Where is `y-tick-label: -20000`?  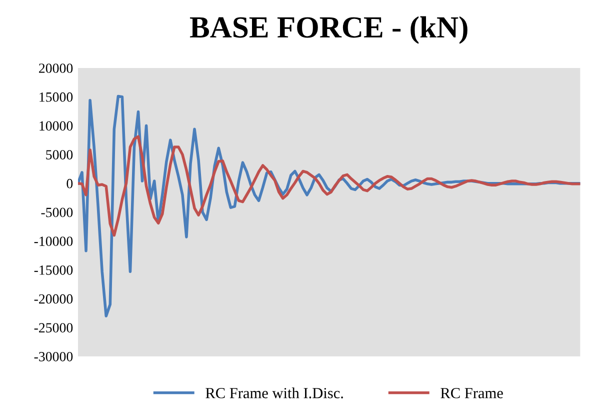
y-tick-label: -20000 is located at coordinates (53, 299).